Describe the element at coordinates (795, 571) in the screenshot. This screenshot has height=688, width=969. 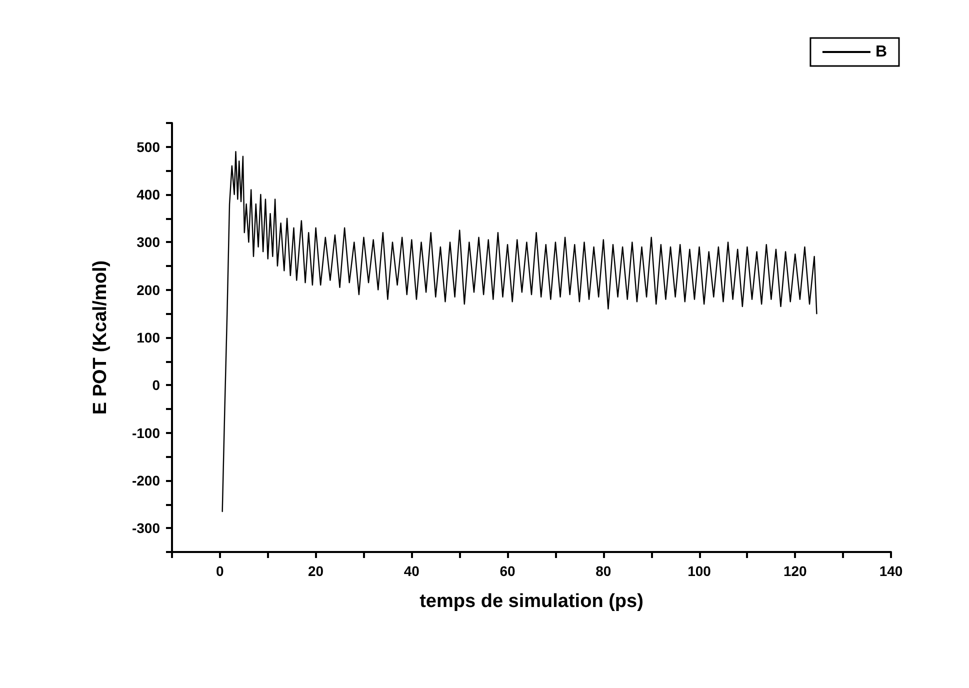
I see `x-tick-label: 120` at that location.